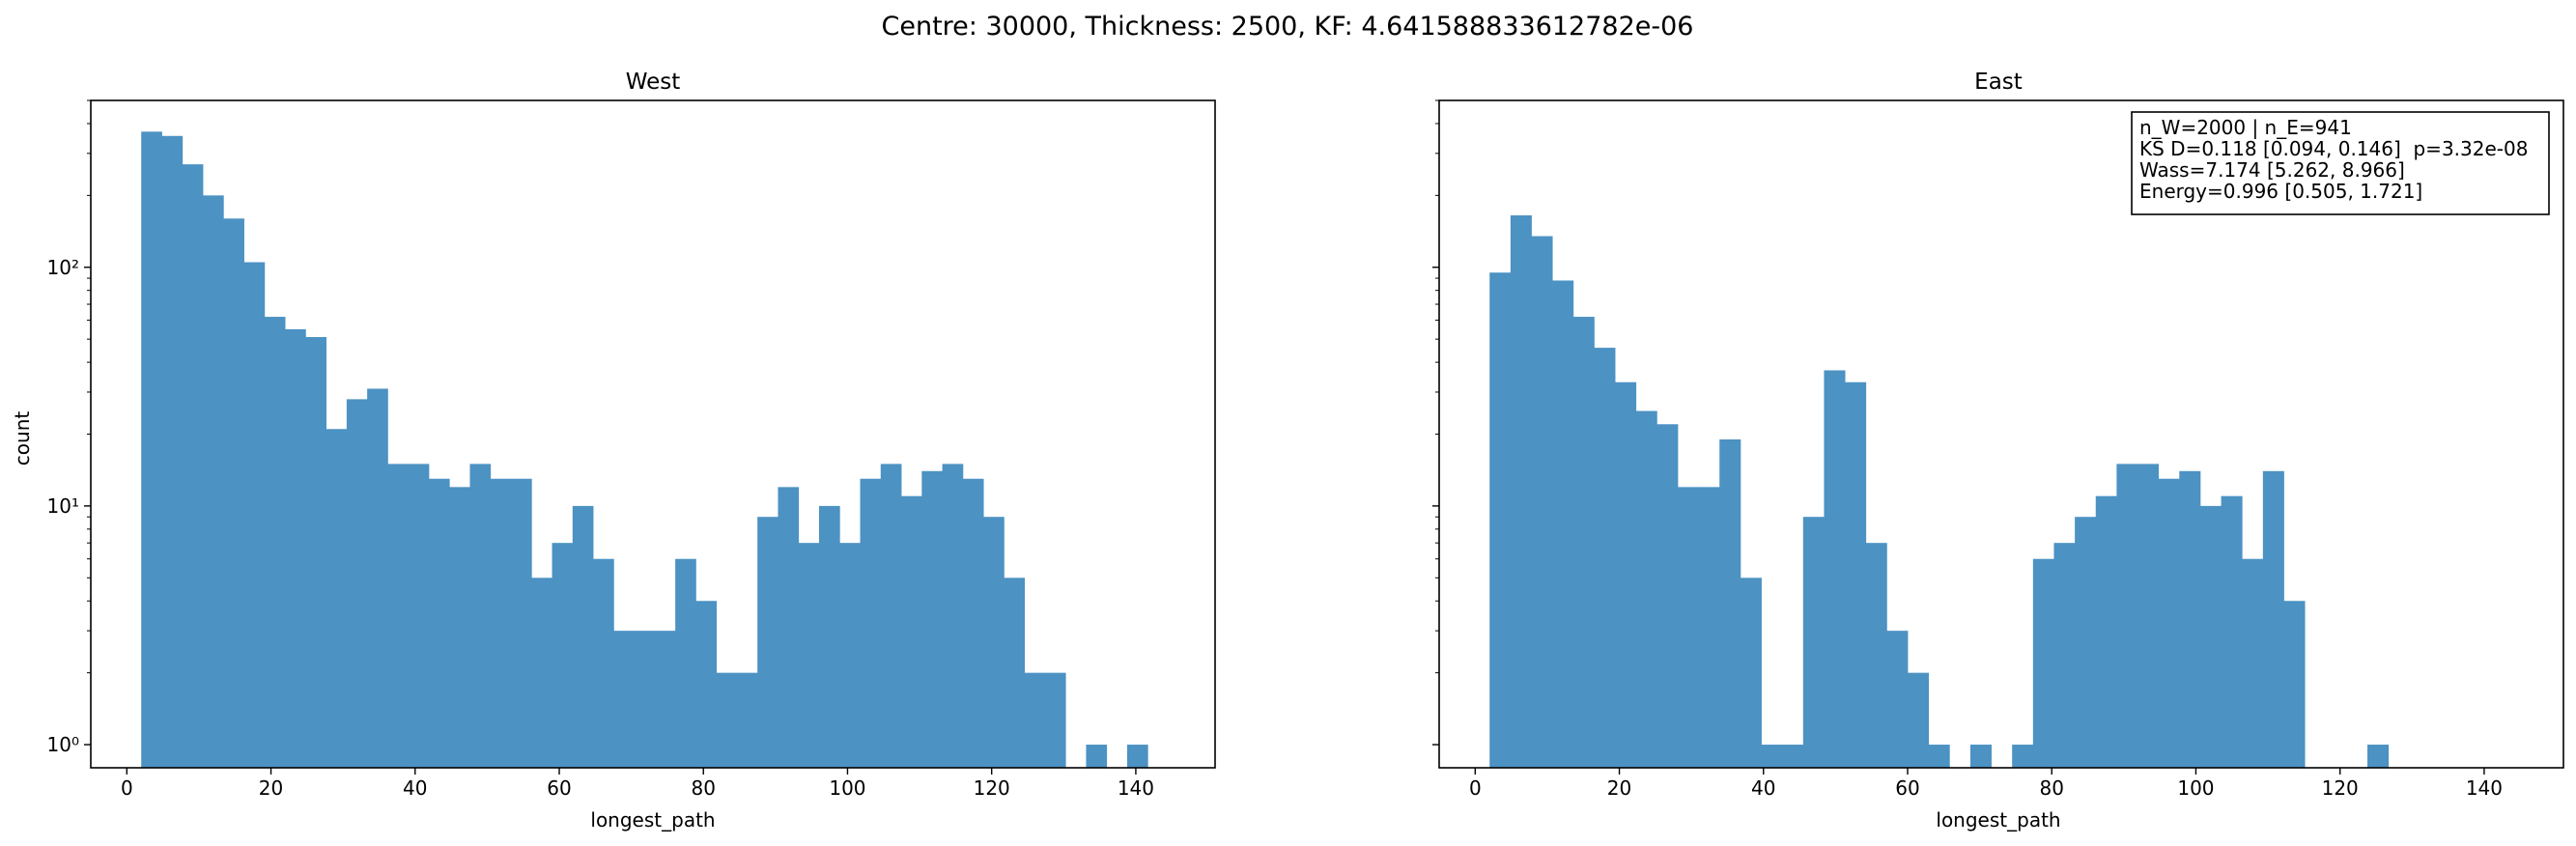 The height and width of the screenshot is (846, 2576). Describe the element at coordinates (1136, 788) in the screenshot. I see `west-xtick-label-7: 140` at that location.